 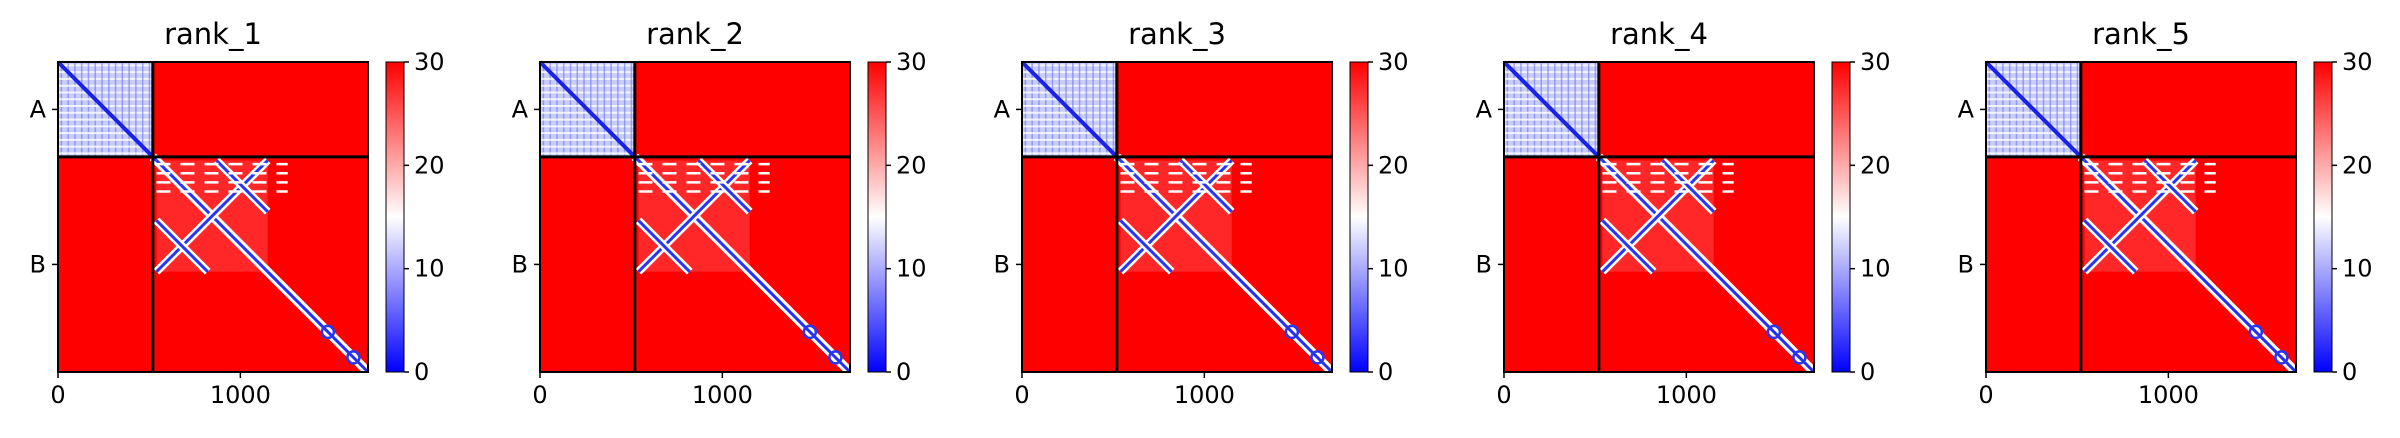 I want to click on chart-title: rank_3, so click(x=1177, y=34).